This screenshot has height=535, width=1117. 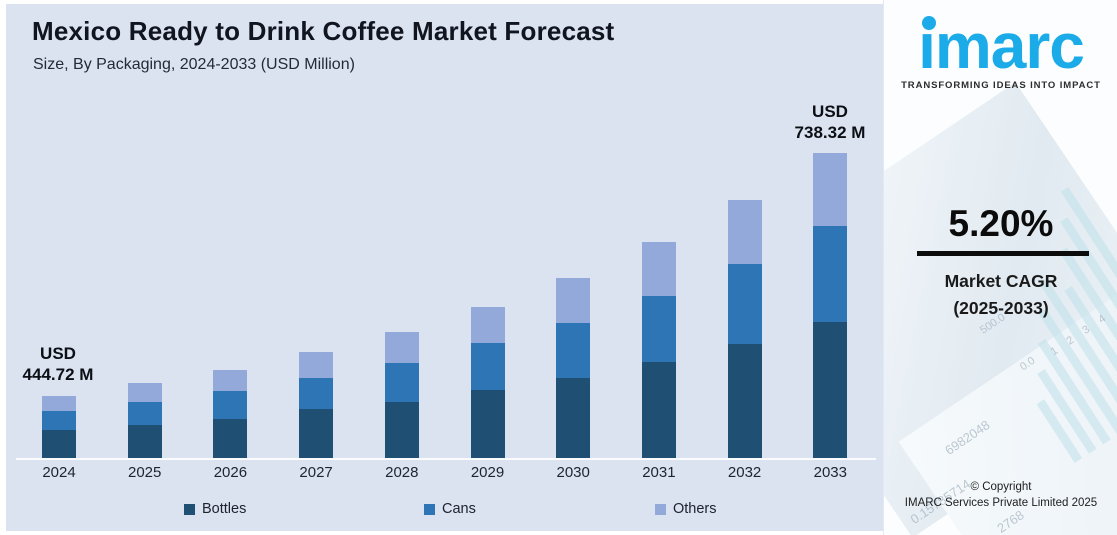 What do you see at coordinates (230, 472) in the screenshot?
I see `x-tick-2026: 2026` at bounding box center [230, 472].